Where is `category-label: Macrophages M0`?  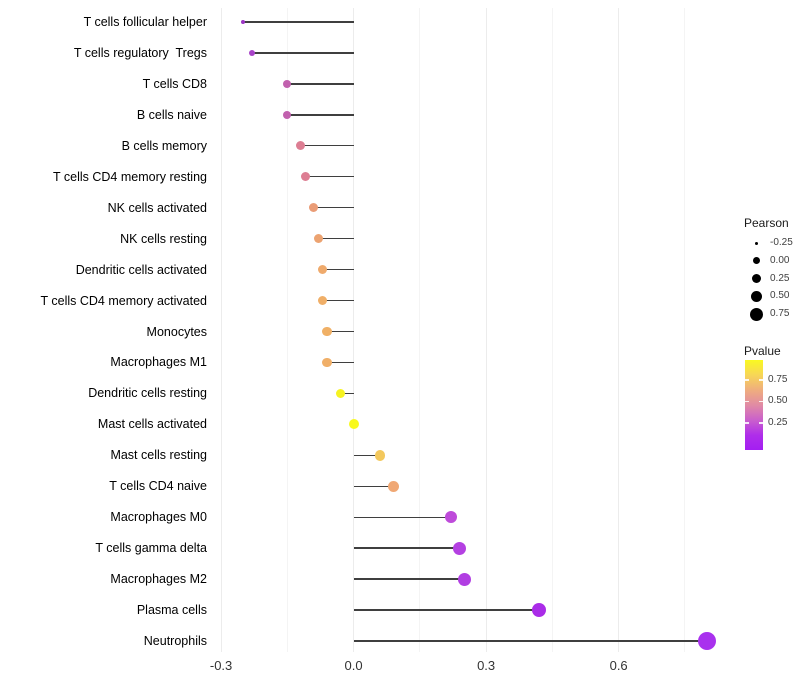 category-label: Macrophages M0 is located at coordinates (158, 517).